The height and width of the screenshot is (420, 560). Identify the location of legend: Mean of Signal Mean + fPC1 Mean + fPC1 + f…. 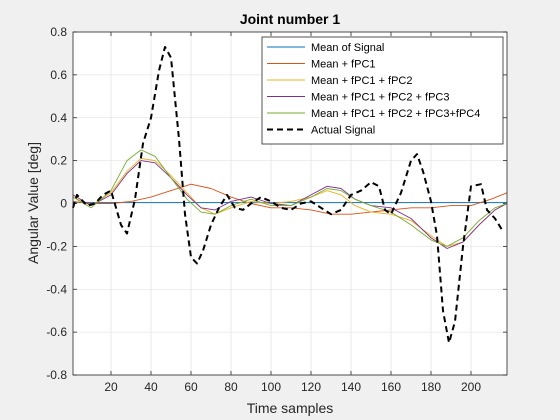
(382, 90).